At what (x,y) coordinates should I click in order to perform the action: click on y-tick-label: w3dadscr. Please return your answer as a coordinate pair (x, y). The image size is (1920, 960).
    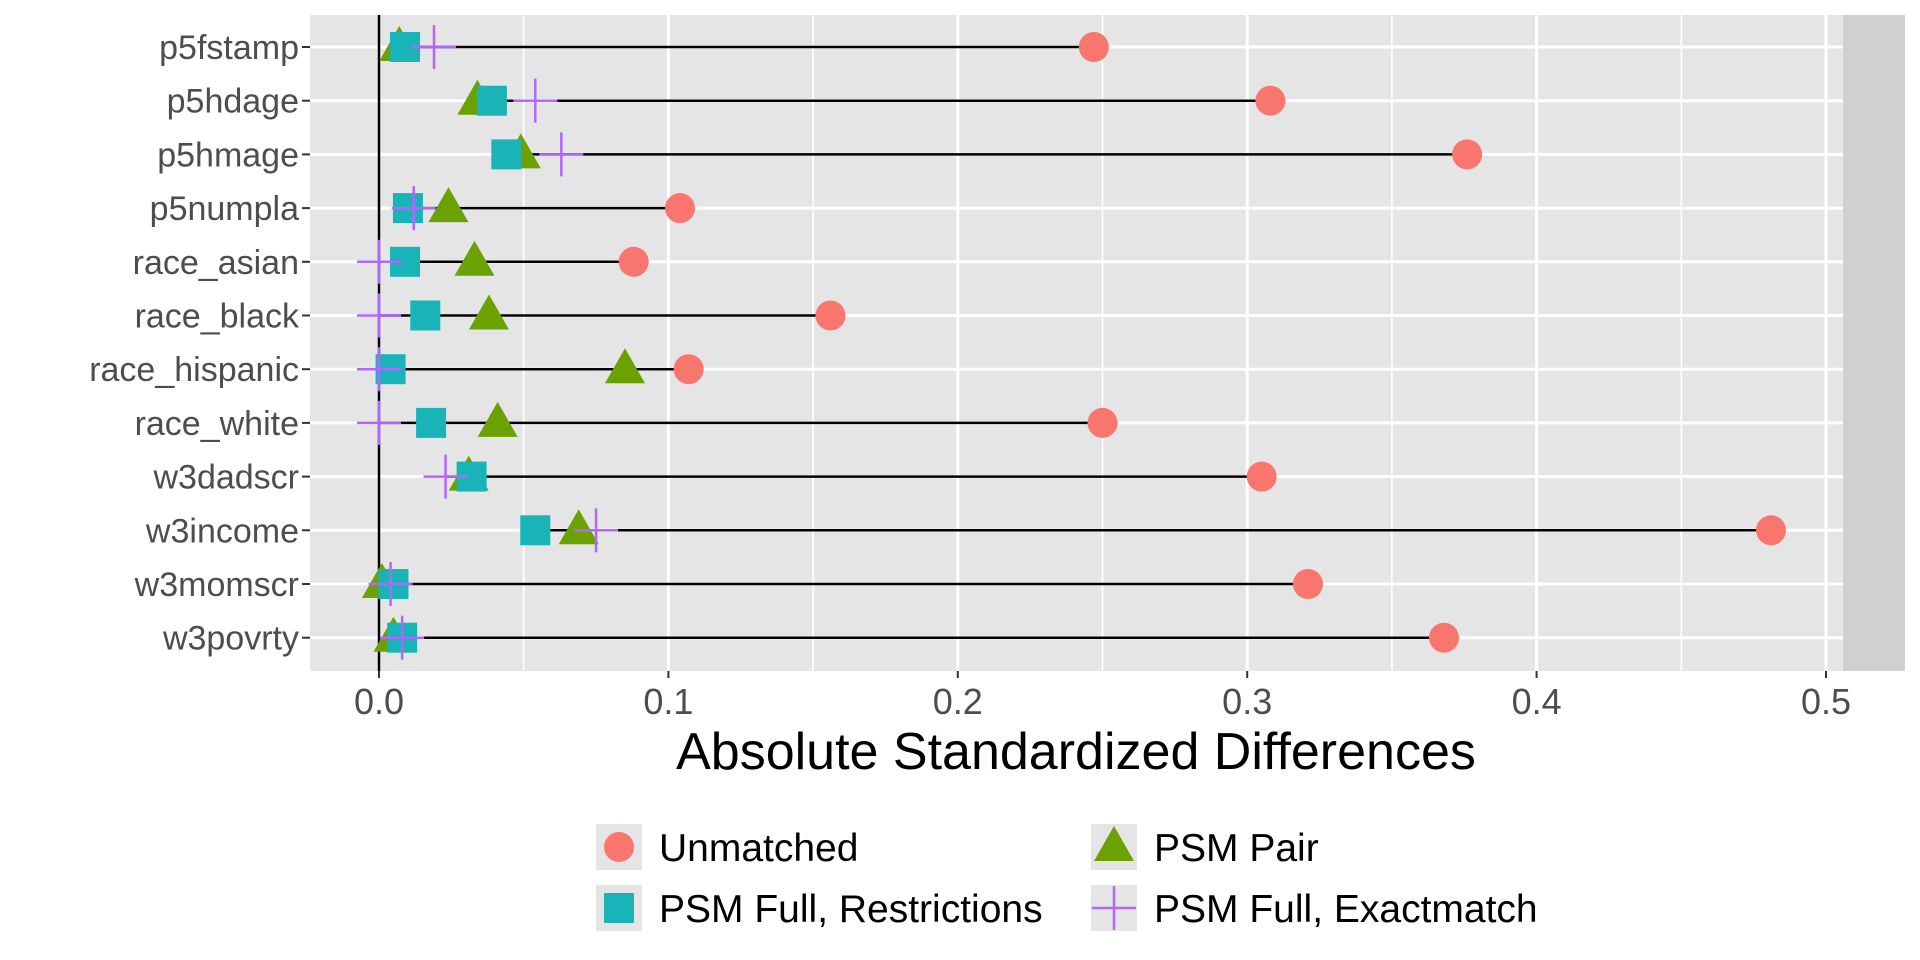
    Looking at the image, I should click on (225, 478).